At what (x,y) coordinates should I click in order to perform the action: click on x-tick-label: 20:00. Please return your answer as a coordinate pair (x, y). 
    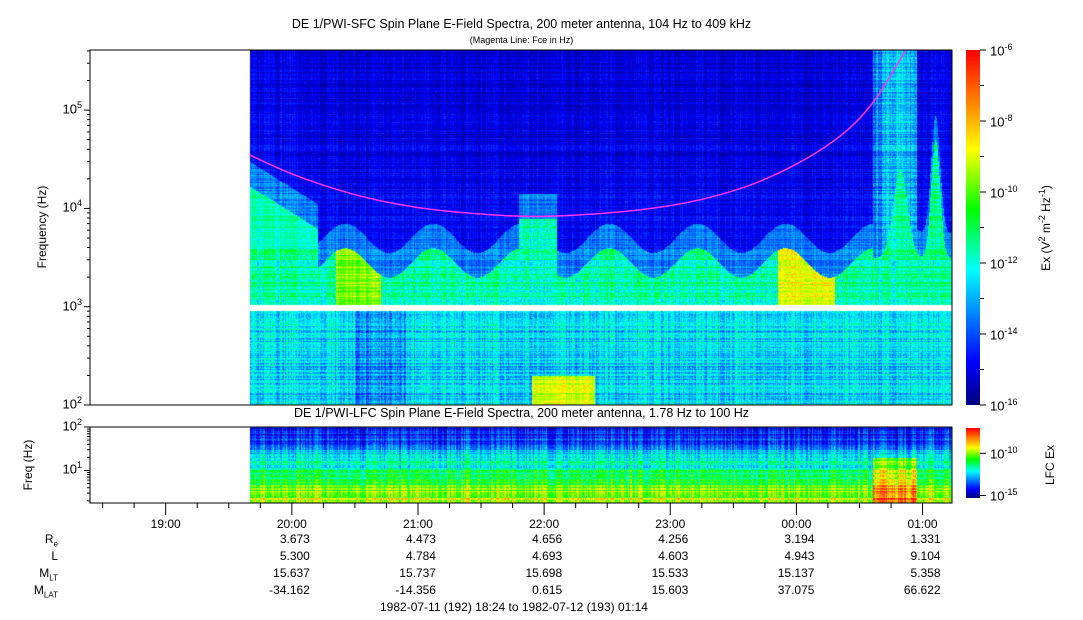
    Looking at the image, I should click on (291, 524).